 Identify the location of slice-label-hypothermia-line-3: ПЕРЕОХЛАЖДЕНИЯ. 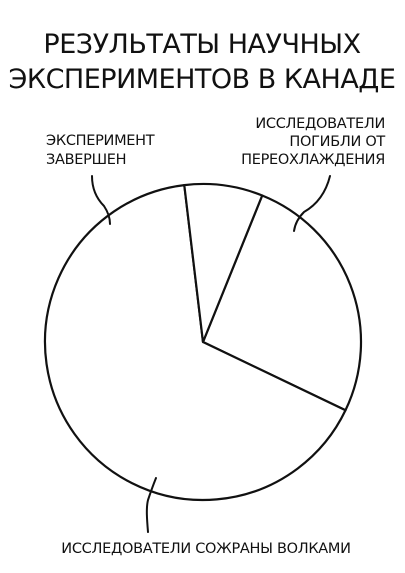
(313, 160).